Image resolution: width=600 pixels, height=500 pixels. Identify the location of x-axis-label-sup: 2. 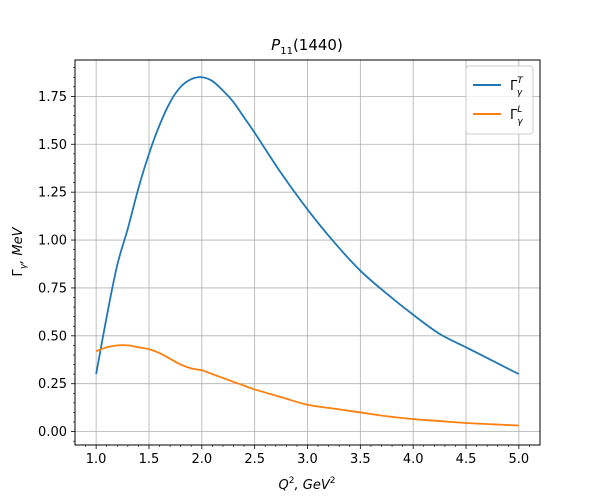
(292, 481).